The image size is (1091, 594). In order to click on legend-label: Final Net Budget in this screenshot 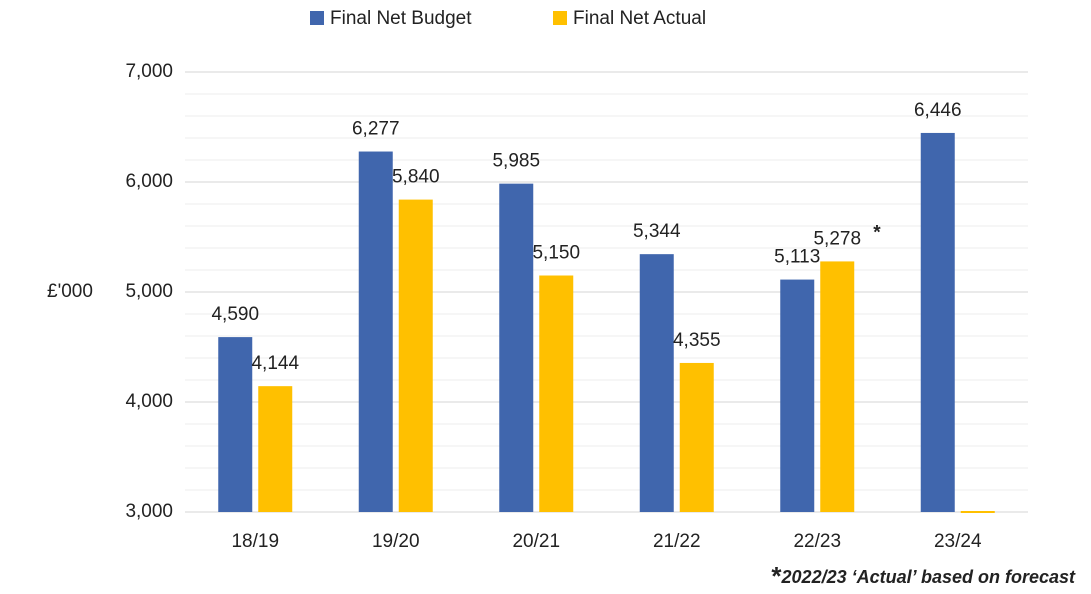, I will do `click(401, 18)`.